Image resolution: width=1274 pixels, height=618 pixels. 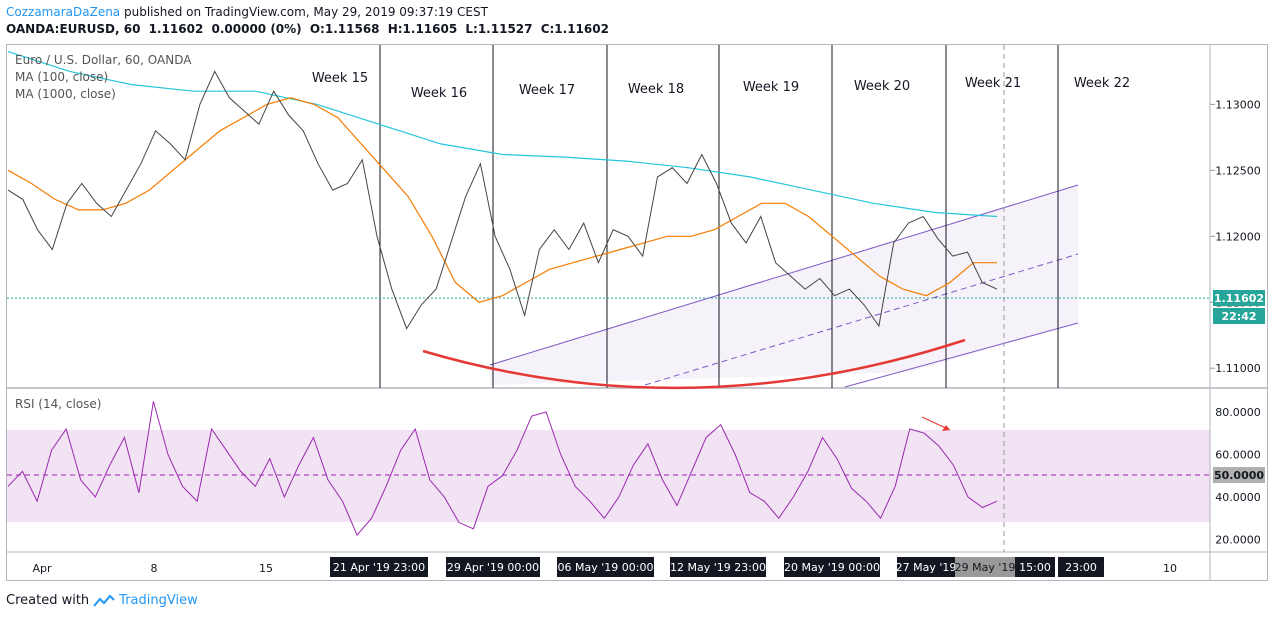 What do you see at coordinates (48, 600) in the screenshot?
I see `footer-created-text: Created with` at bounding box center [48, 600].